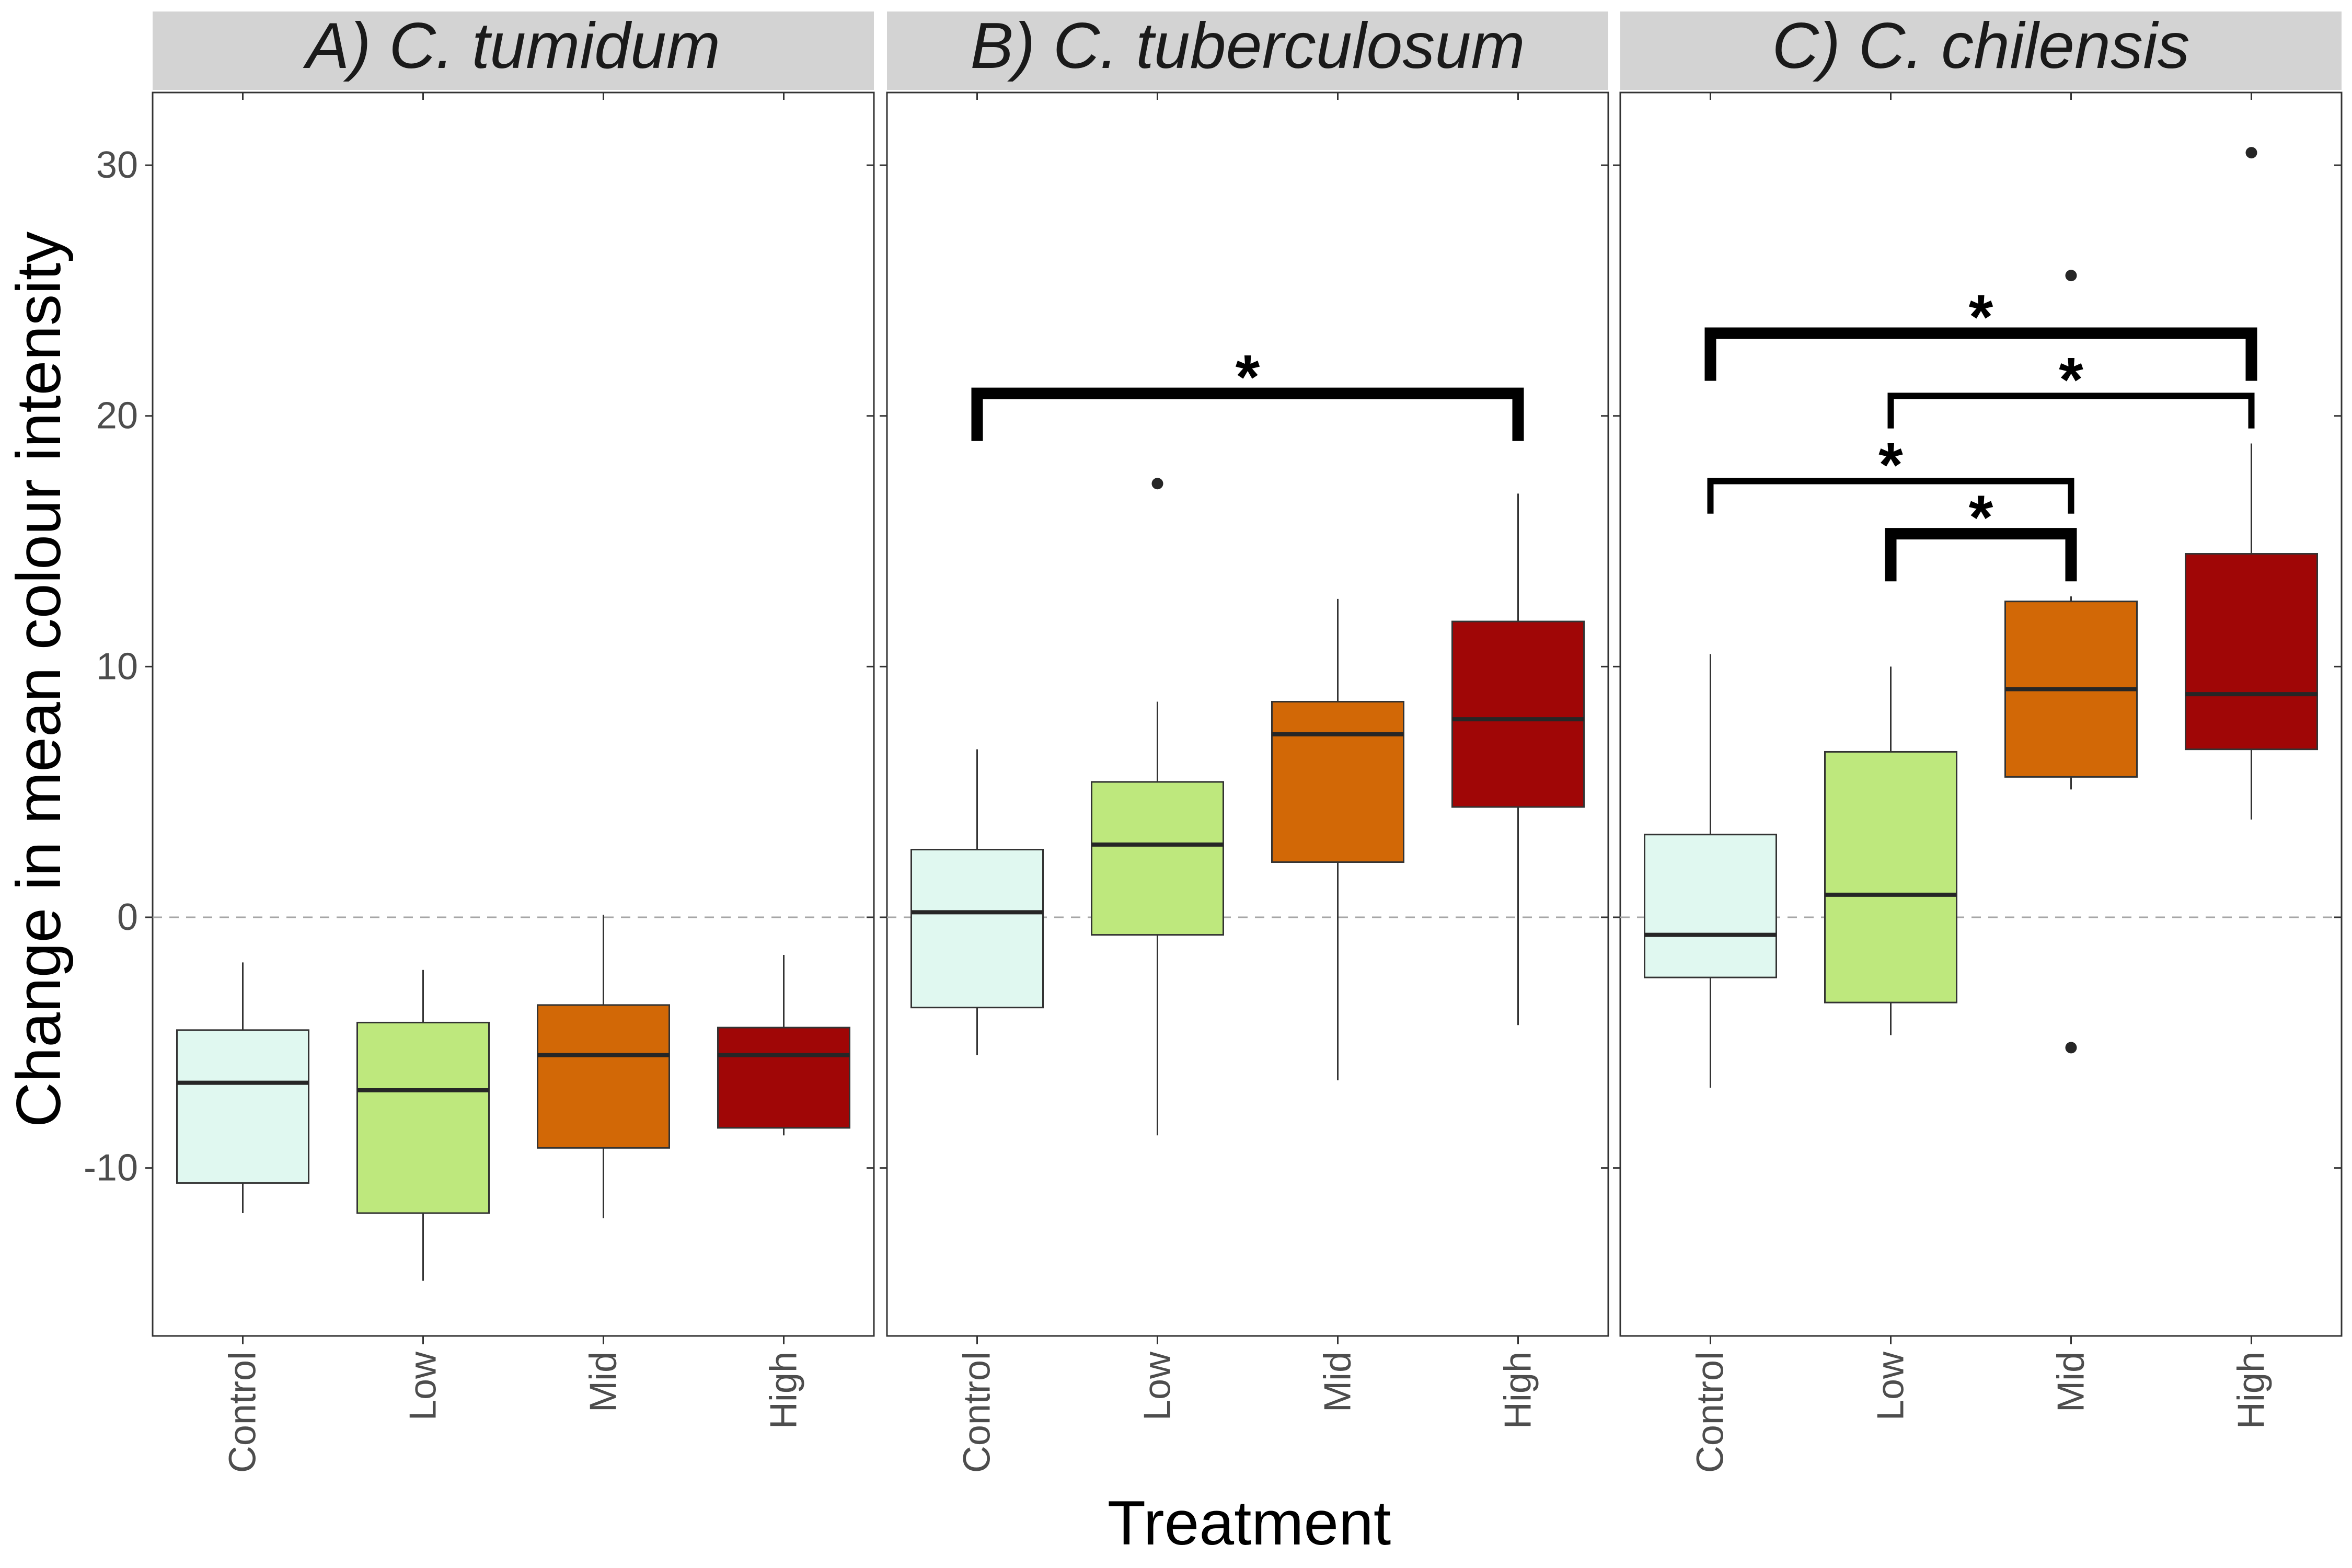 This screenshot has height=1568, width=2352. I want to click on x-axis-title: Treatment, so click(1249, 1523).